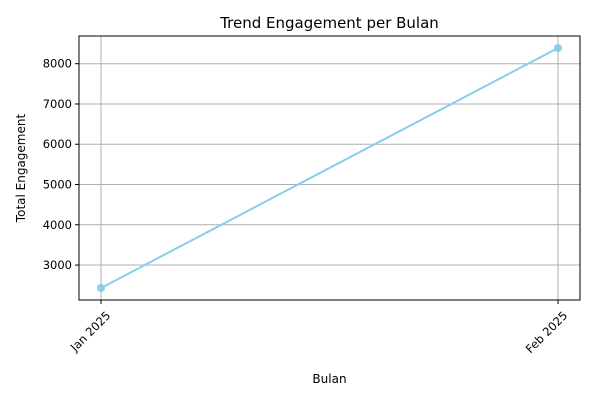 The height and width of the screenshot is (400, 600). What do you see at coordinates (547, 332) in the screenshot?
I see `x-tick-label: Feb 2025` at bounding box center [547, 332].